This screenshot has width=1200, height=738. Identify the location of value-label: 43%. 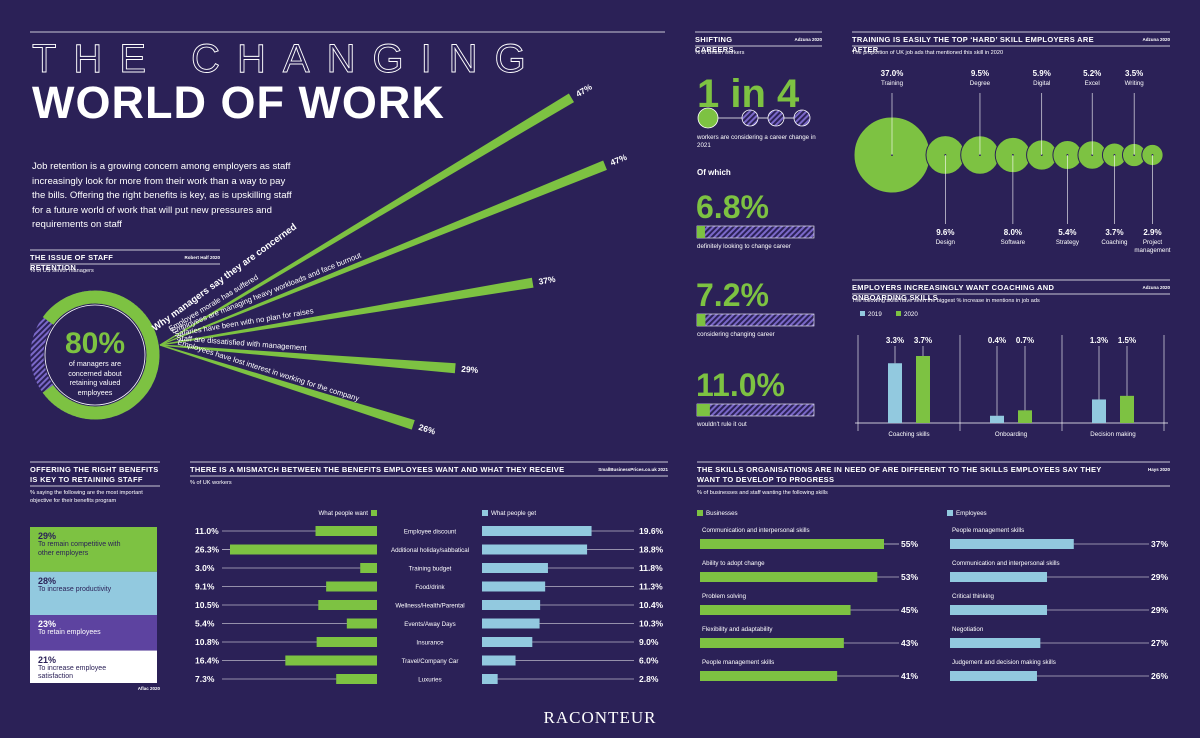
(909, 643).